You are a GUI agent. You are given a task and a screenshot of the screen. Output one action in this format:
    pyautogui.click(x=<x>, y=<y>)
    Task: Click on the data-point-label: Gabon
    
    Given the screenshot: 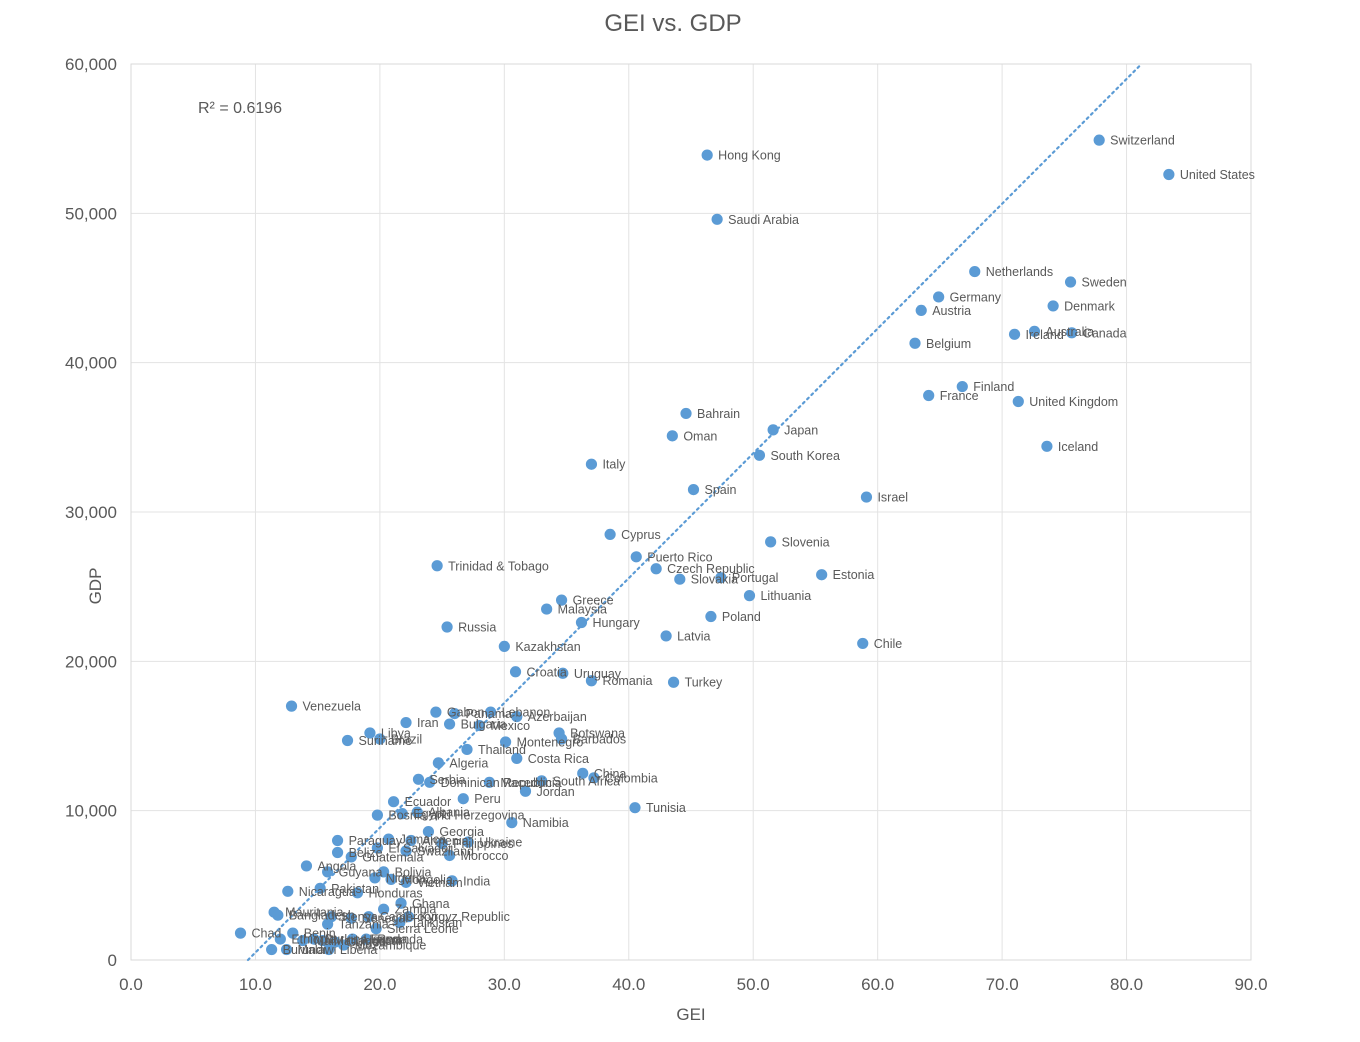 What is the action you would take?
    pyautogui.click(x=466, y=713)
    